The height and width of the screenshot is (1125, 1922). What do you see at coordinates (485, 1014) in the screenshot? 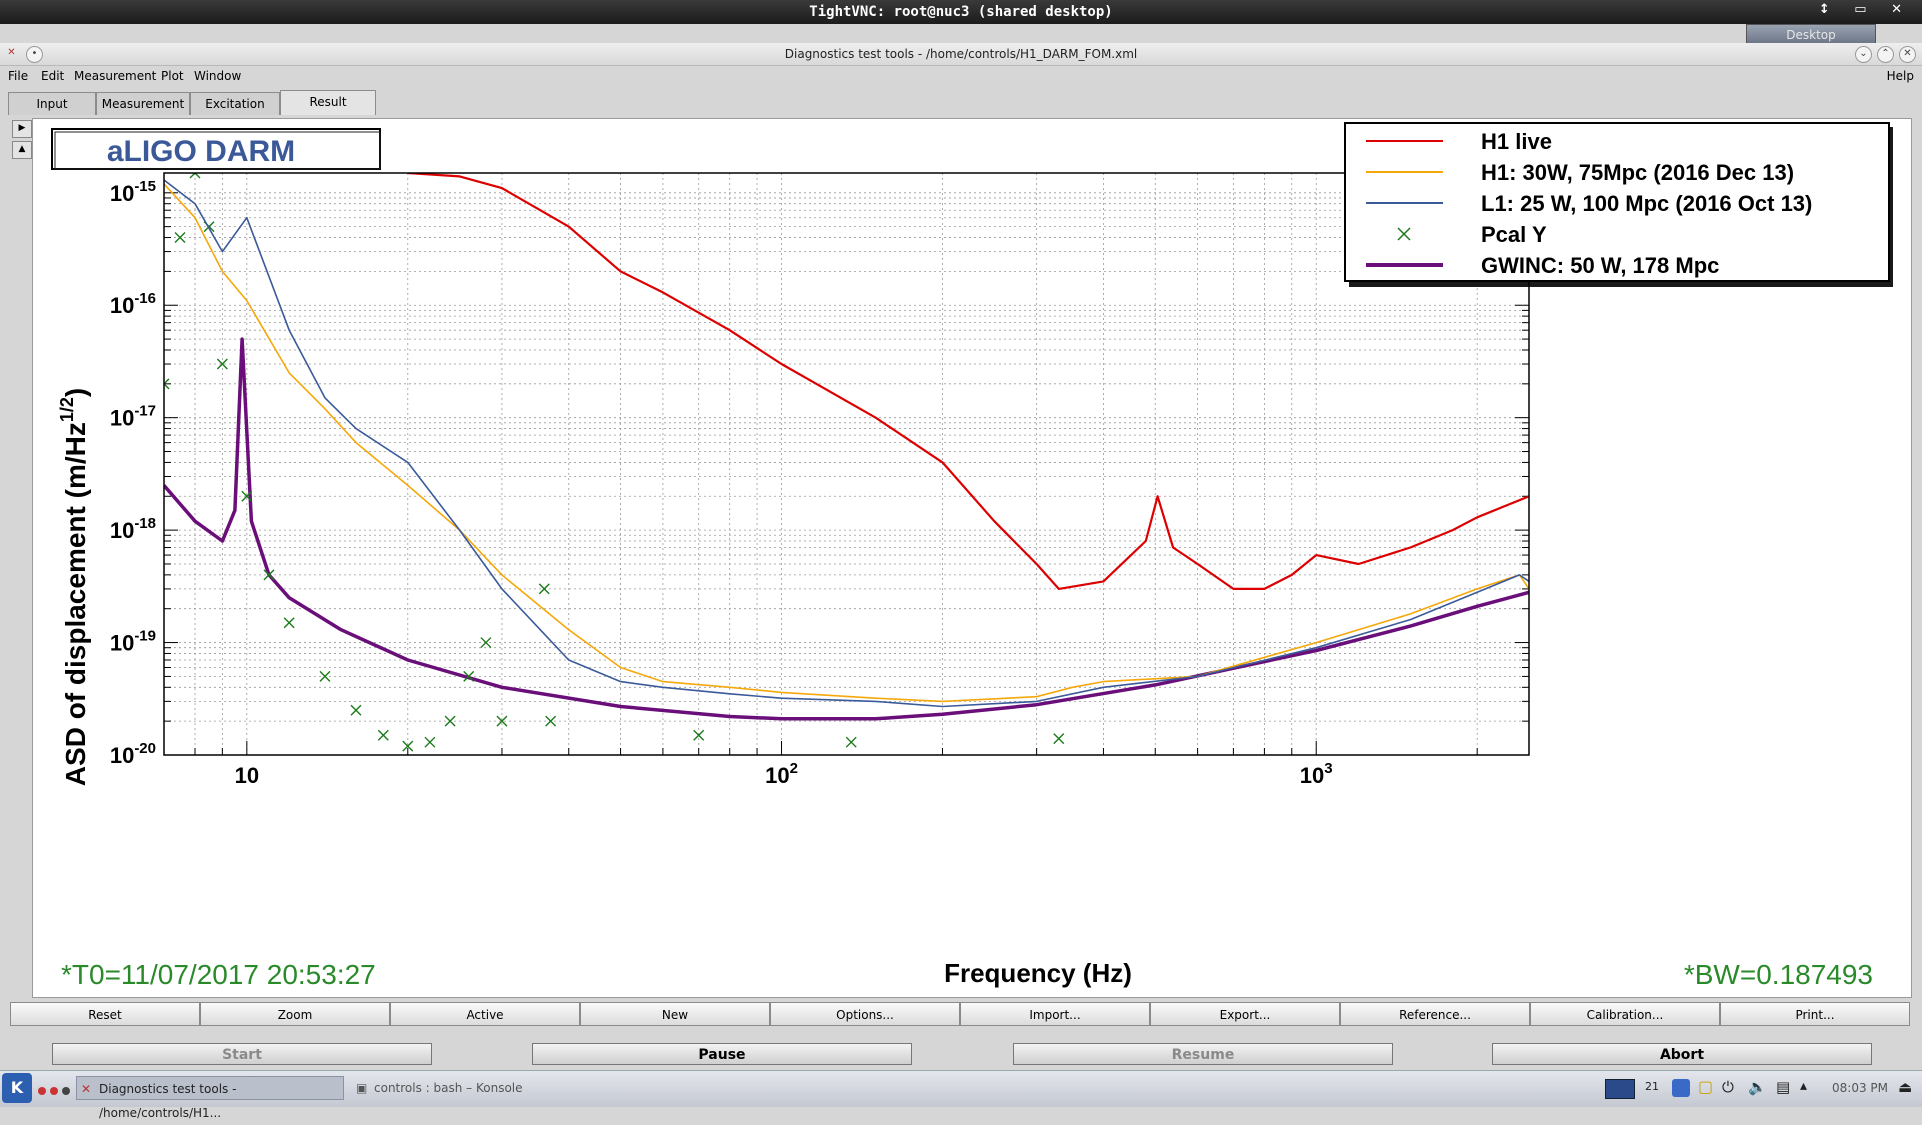
I see `active-button: Active` at bounding box center [485, 1014].